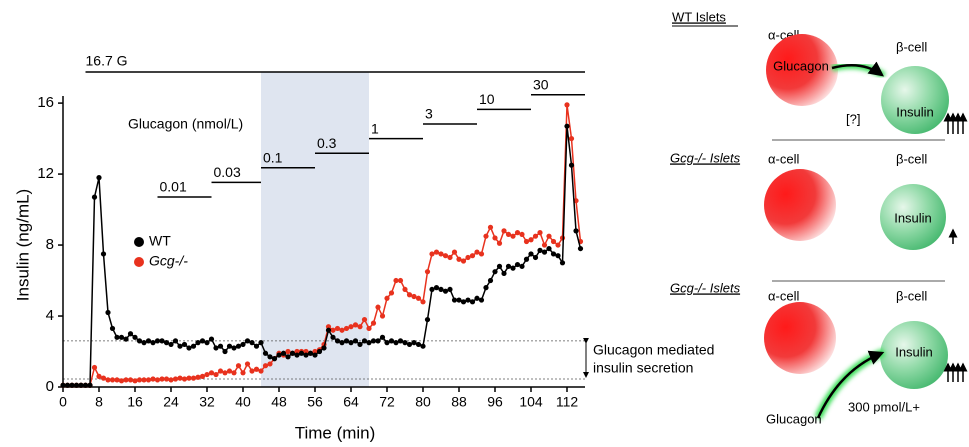 The width and height of the screenshot is (969, 447). What do you see at coordinates (531, 402) in the screenshot?
I see `x-tick-label: 104` at bounding box center [531, 402].